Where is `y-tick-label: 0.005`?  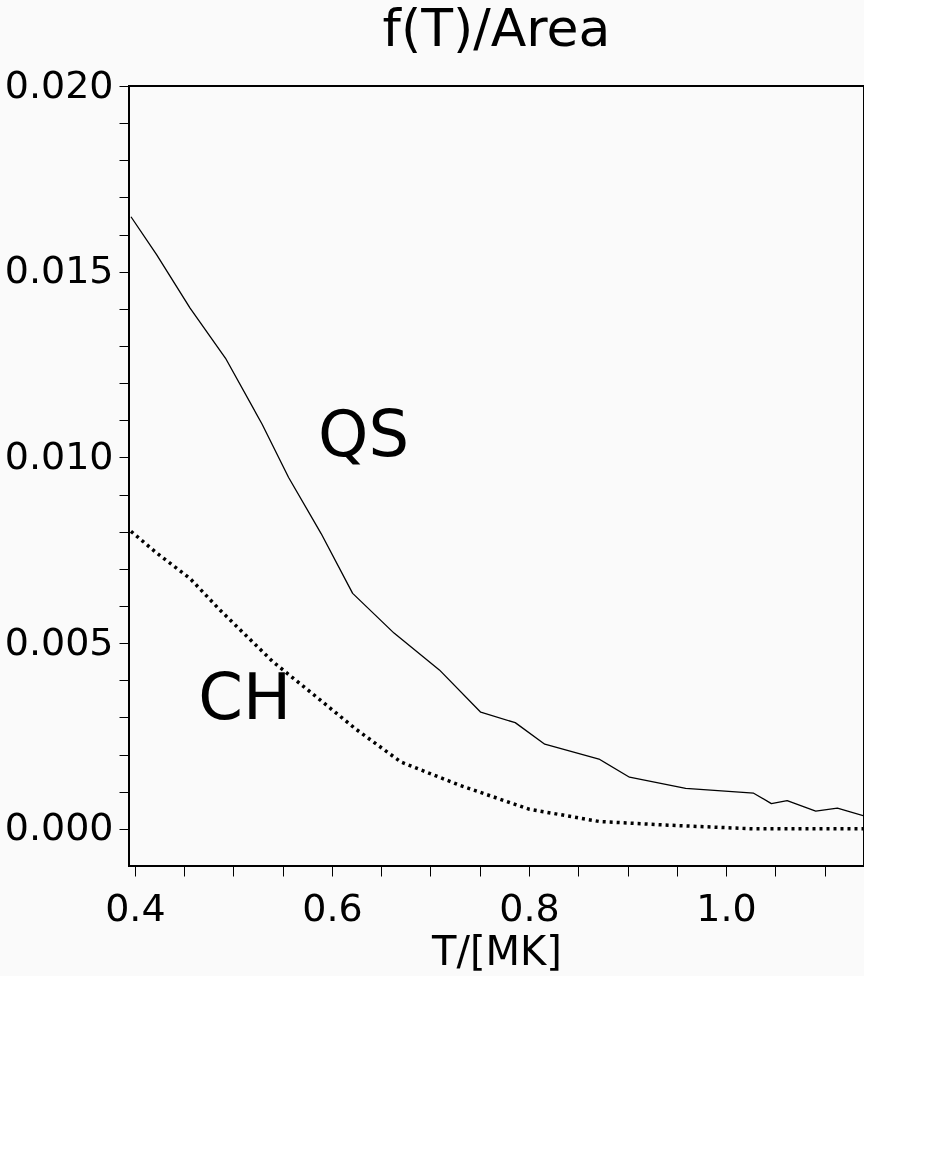
y-tick-label: 0.005 is located at coordinates (59, 641).